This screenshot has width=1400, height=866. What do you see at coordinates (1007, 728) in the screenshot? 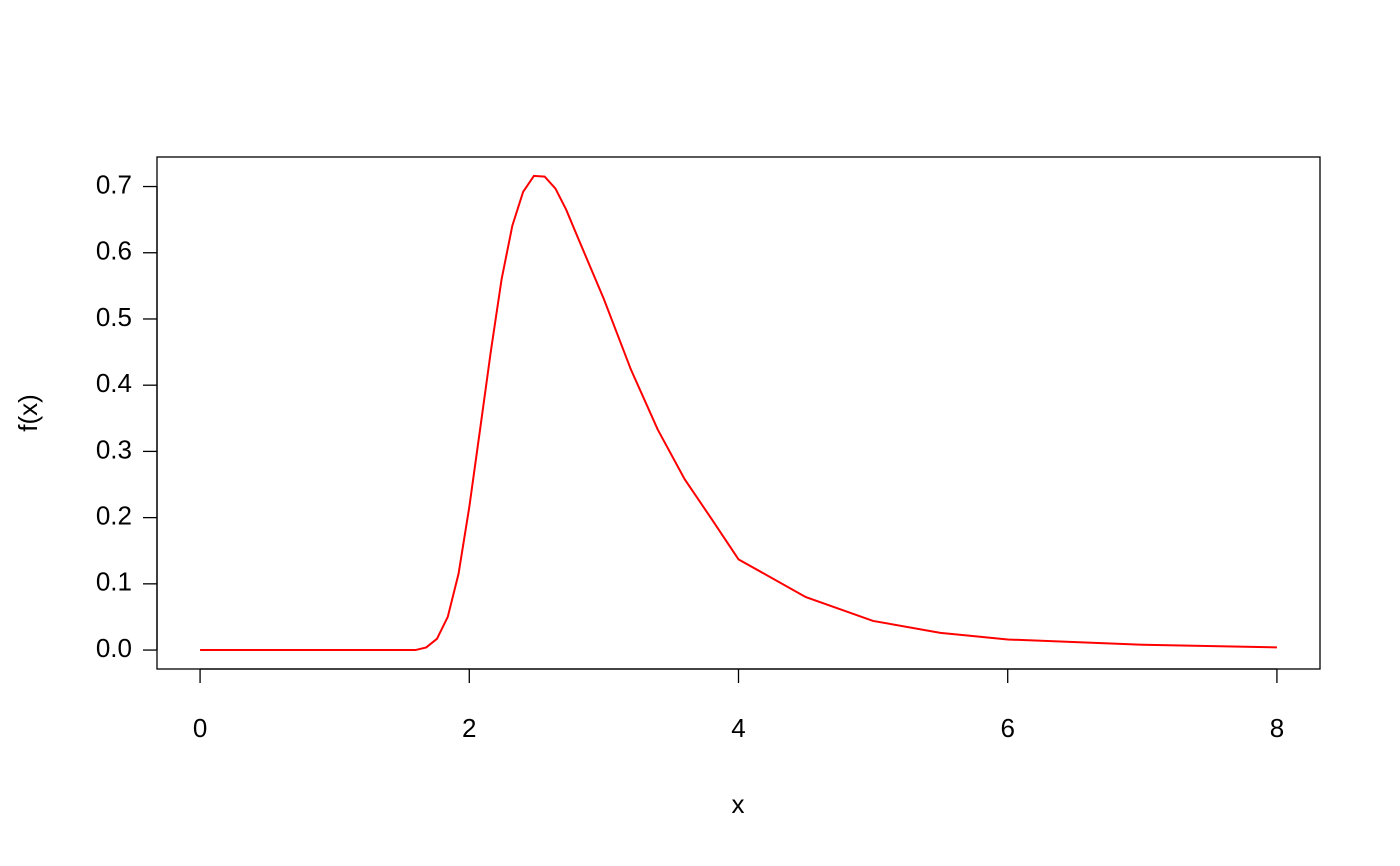
I see `x-tick-label: 6` at bounding box center [1007, 728].